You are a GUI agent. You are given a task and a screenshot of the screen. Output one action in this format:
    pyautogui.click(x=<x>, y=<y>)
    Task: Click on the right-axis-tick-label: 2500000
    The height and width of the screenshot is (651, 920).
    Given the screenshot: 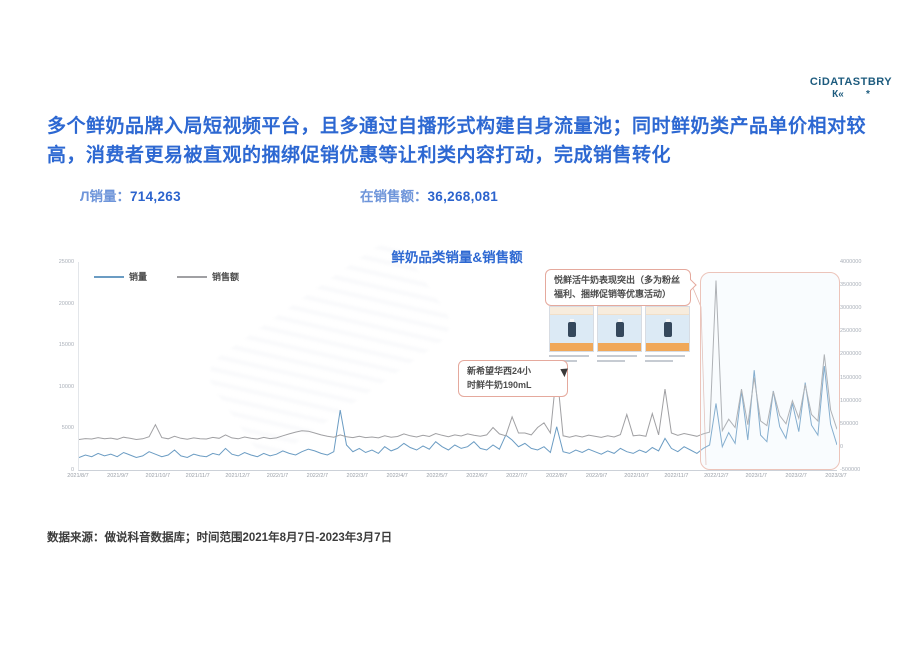 What is the action you would take?
    pyautogui.click(x=851, y=331)
    